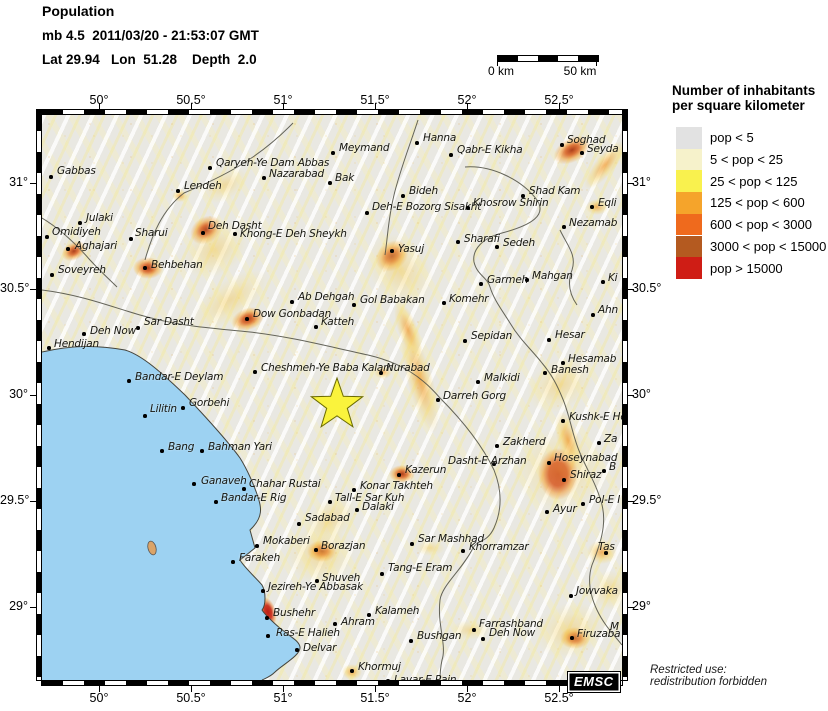  What do you see at coordinates (18, 182) in the screenshot?
I see `axis-label-lat-left: 31°` at bounding box center [18, 182].